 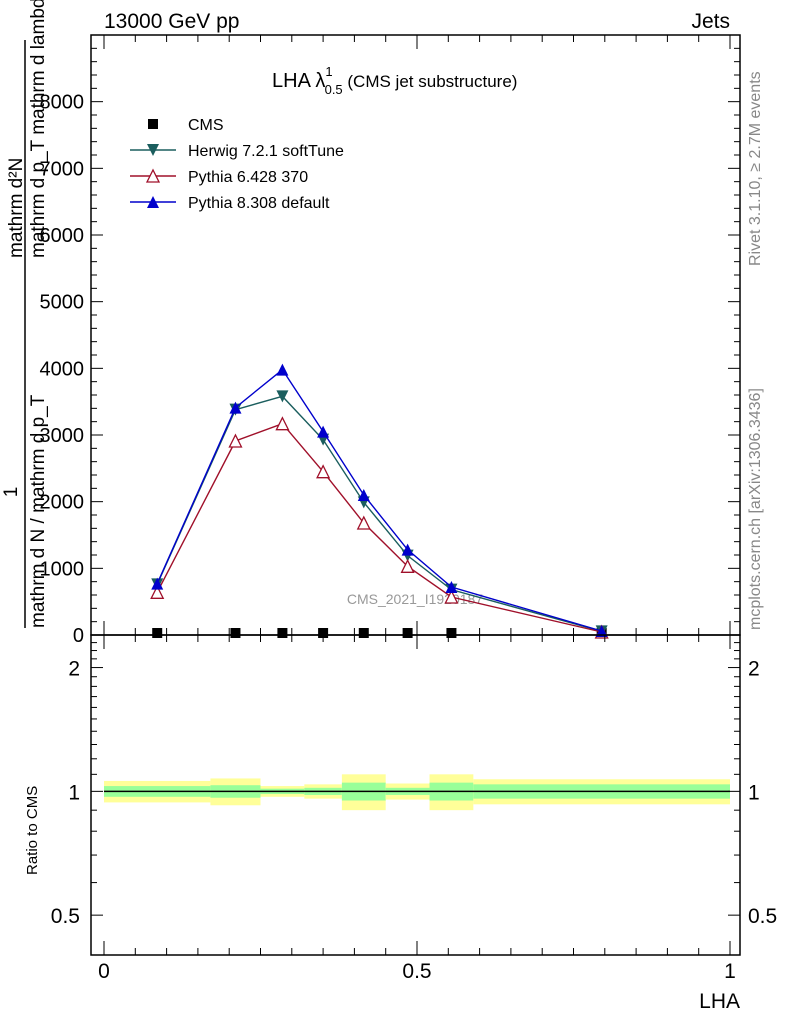 I want to click on mcplots-label: mcplots.cern.ch [arXiv:1306.3436], so click(x=755, y=509).